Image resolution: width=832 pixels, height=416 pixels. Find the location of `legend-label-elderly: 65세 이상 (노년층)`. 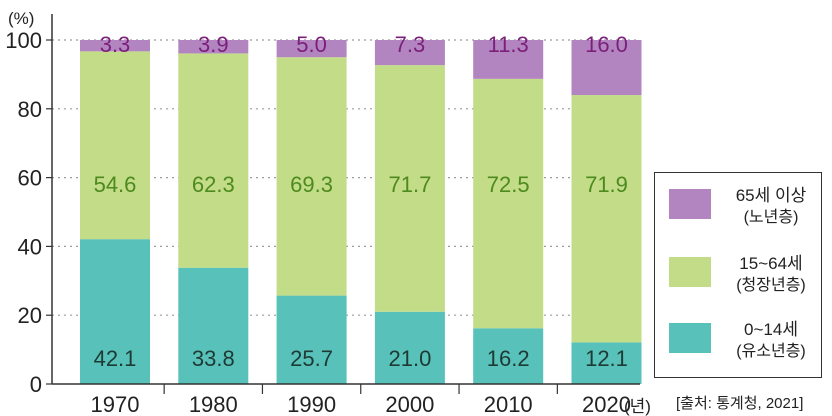

legend-label-elderly: 65세 이상 (노년층) is located at coordinates (771, 207).